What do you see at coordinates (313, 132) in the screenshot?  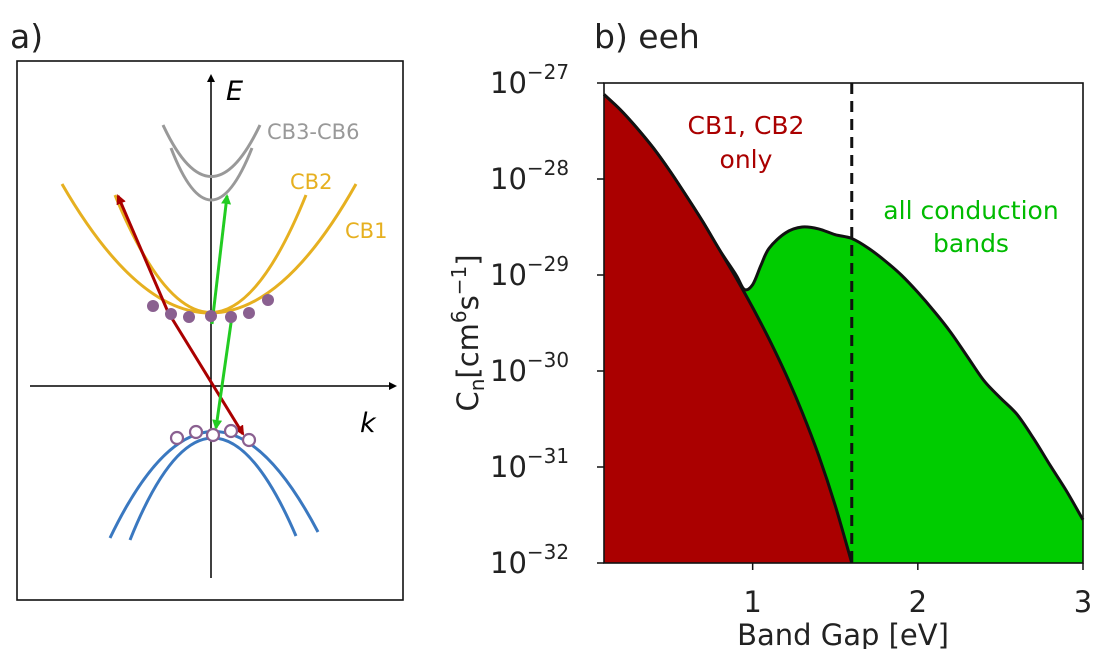 I see `label-cb3-cb6: CB3-CB6` at bounding box center [313, 132].